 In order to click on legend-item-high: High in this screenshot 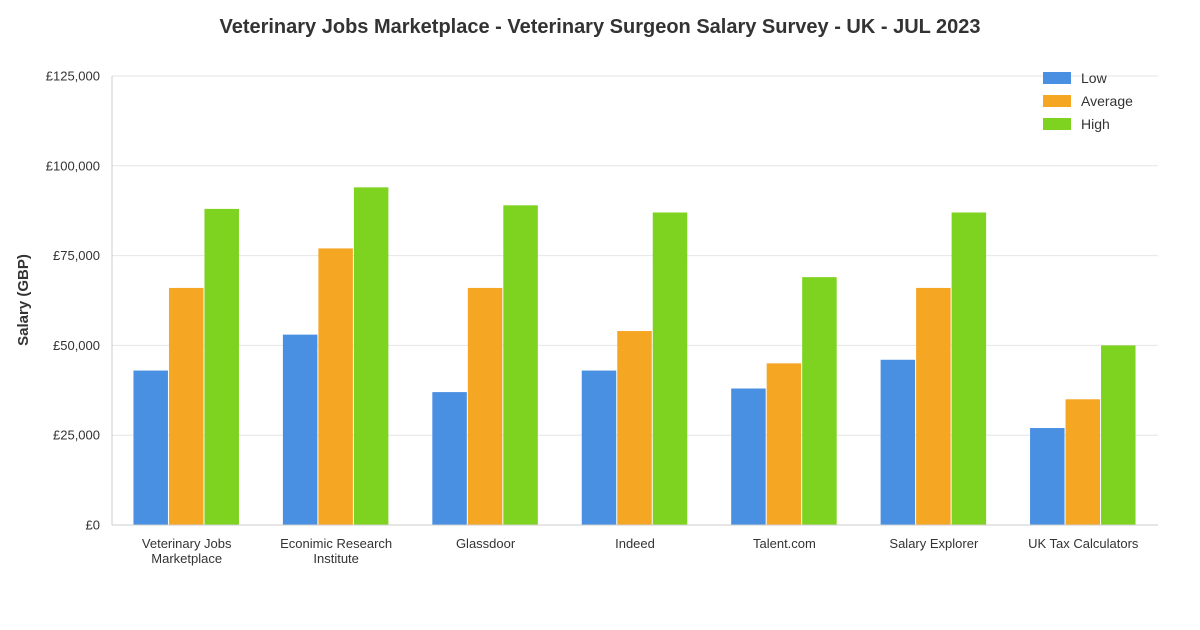, I will do `click(1076, 124)`.